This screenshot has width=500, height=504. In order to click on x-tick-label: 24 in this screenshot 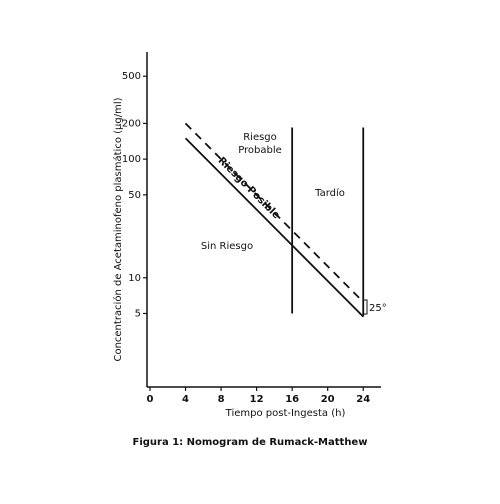, I will do `click(363, 399)`.